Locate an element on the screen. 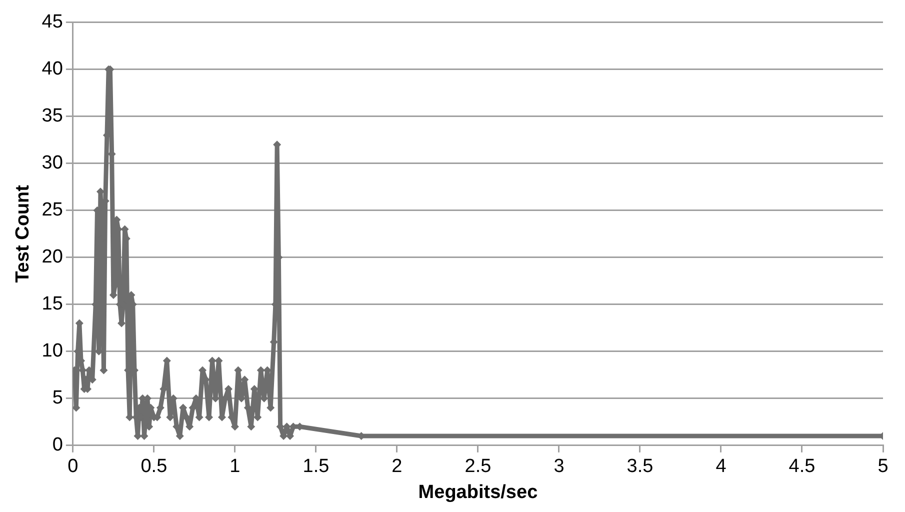 The height and width of the screenshot is (512, 905). y-tick-label: 5 is located at coordinates (57, 398).